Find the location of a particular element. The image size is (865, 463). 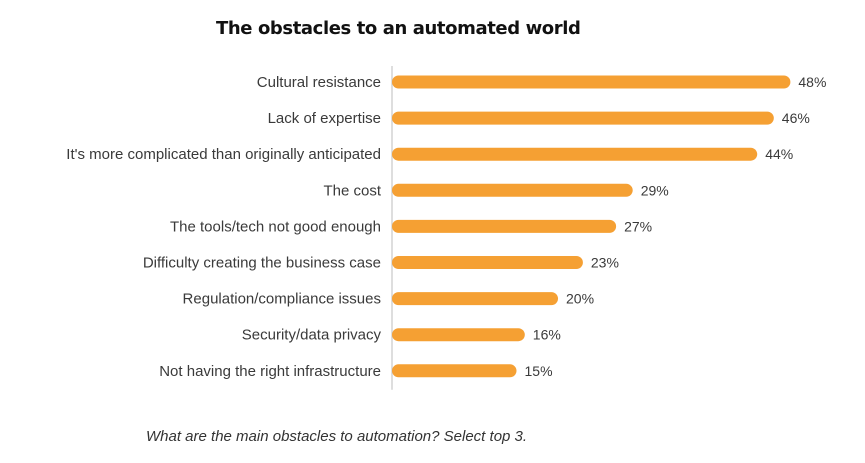

value-label: 46% is located at coordinates (796, 118).